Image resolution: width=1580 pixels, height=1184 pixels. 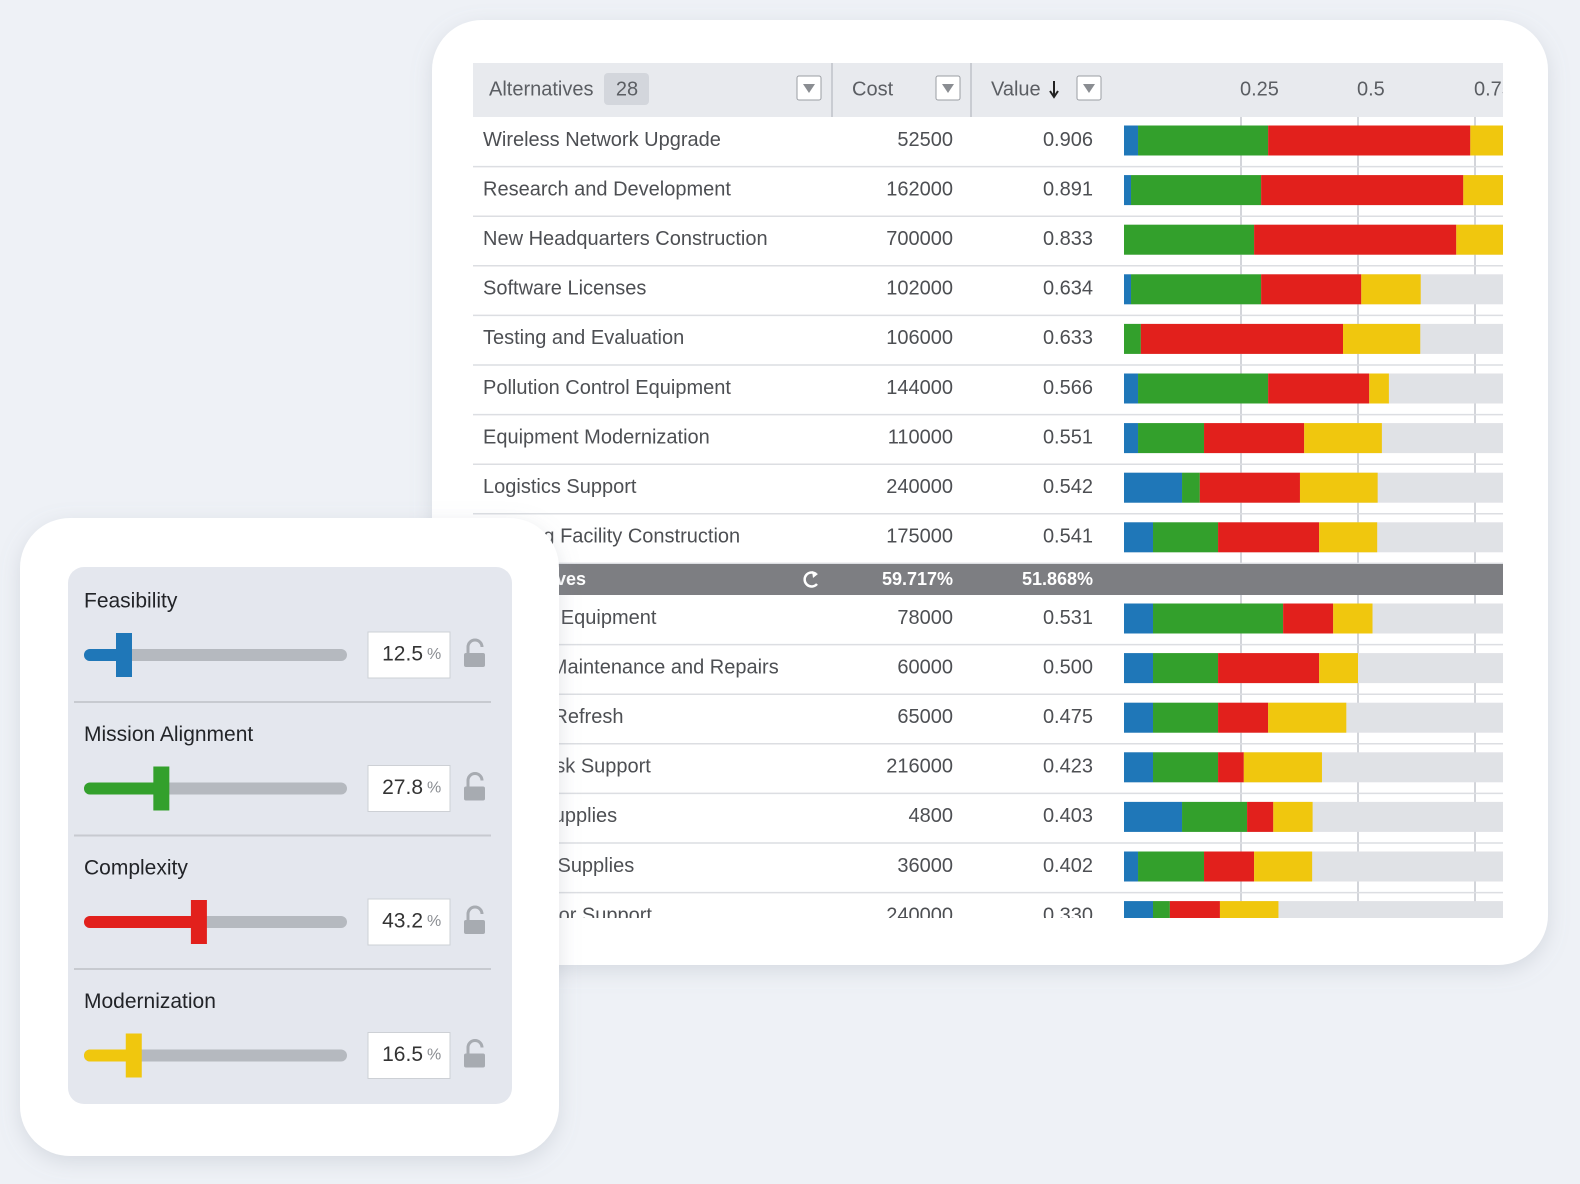 I want to click on value: 0.541, so click(x=1068, y=537).